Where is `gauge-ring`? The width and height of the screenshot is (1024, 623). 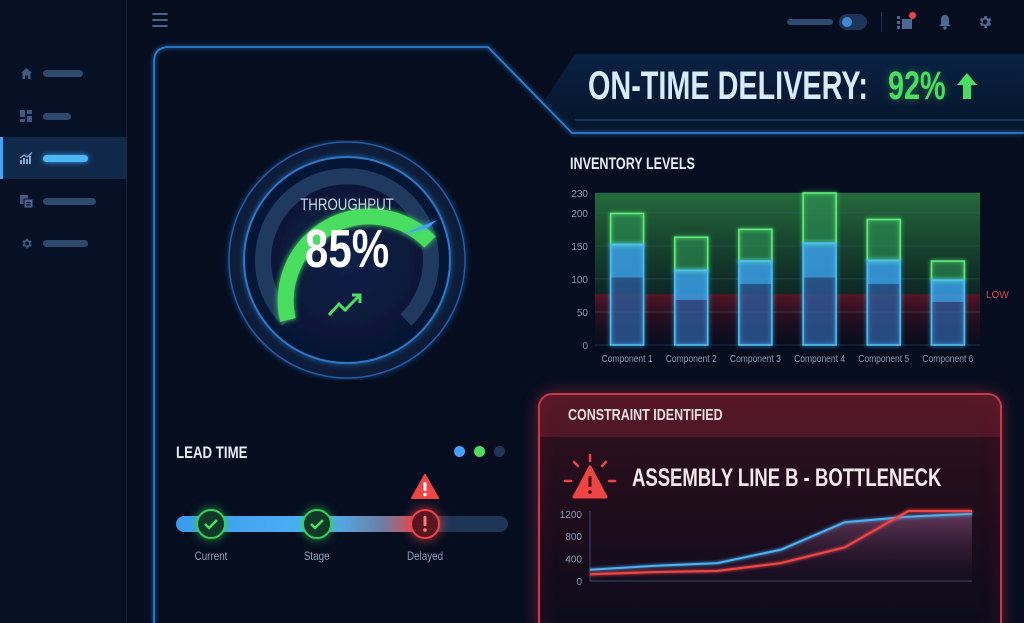 gauge-ring is located at coordinates (347, 260).